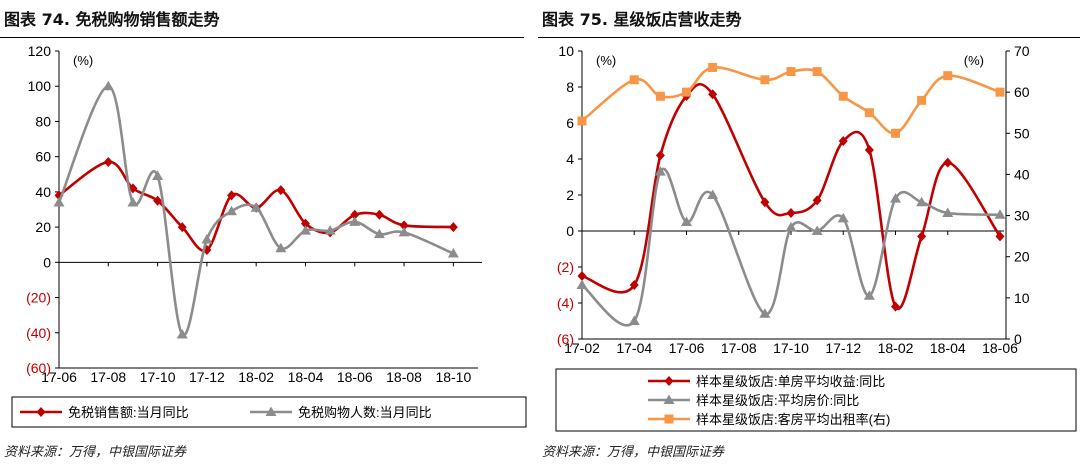 The width and height of the screenshot is (1080, 467). I want to click on x-tick-label: 17-04, so click(634, 348).